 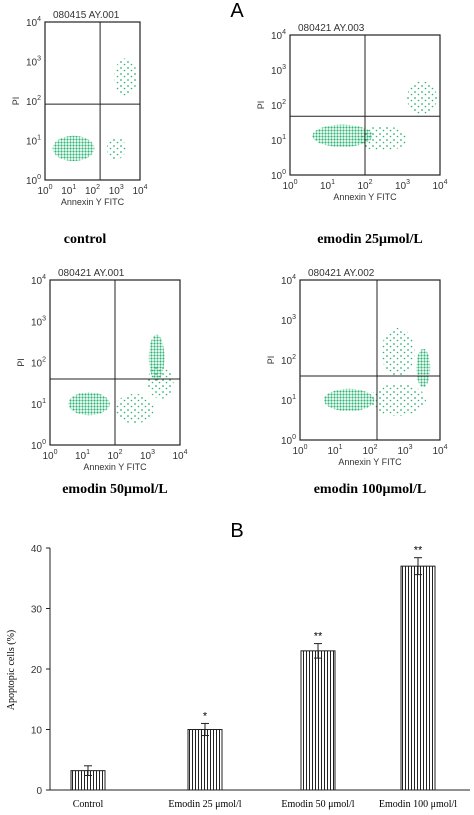 What do you see at coordinates (205, 716) in the screenshot?
I see `significance: *` at bounding box center [205, 716].